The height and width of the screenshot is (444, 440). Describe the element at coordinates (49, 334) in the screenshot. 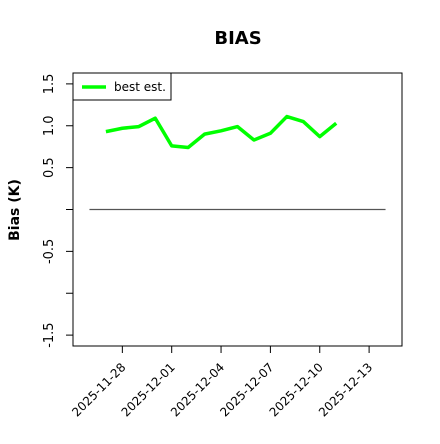

I see `y-tick-label: -1.5` at that location.